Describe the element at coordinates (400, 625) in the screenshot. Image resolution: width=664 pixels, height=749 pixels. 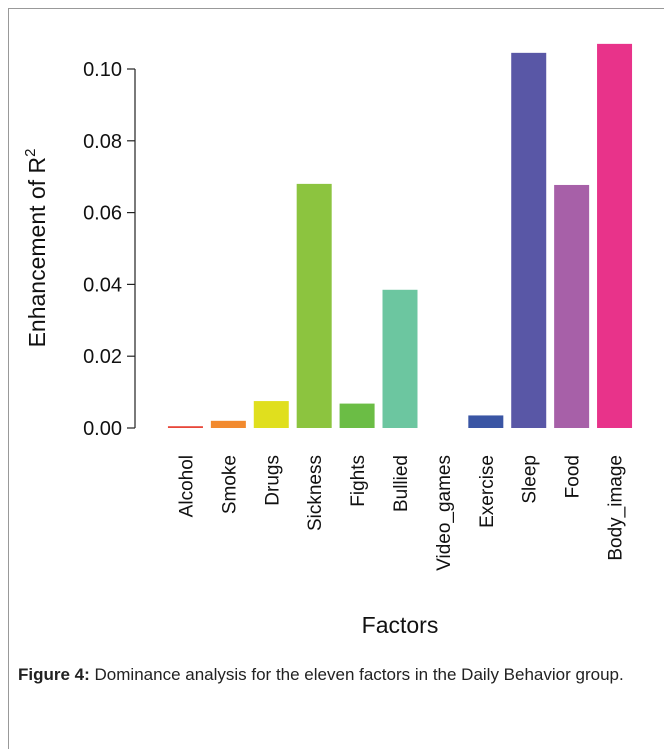
I see `x-axis-label: Factors` at that location.